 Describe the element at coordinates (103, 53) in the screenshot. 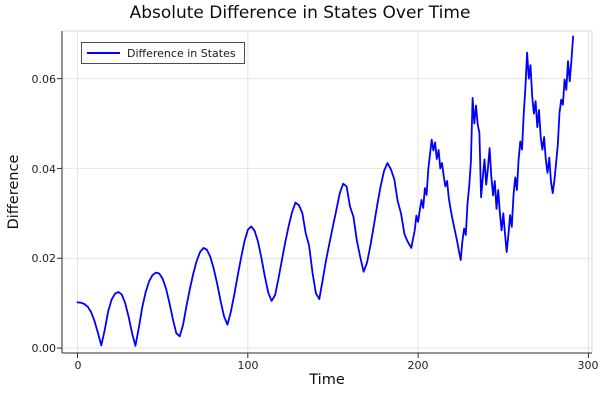

I see `legend-line-swatch` at that location.